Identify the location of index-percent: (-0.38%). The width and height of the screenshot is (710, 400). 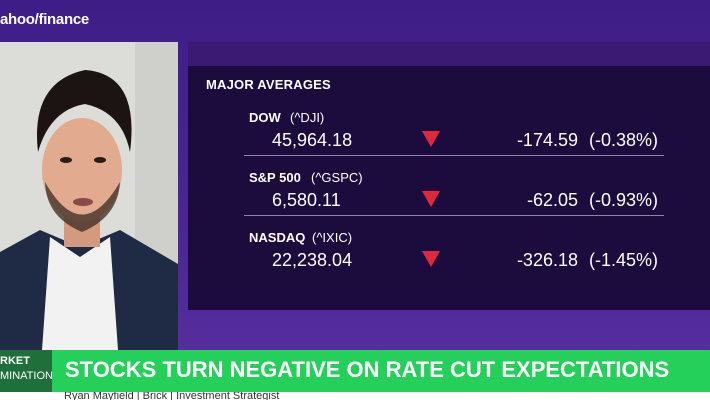
(623, 140).